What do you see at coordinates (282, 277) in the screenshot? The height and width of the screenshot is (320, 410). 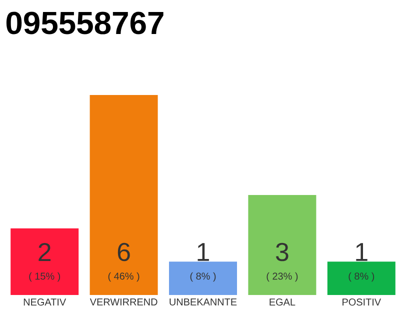 I see `annotation: ( 23% )` at bounding box center [282, 277].